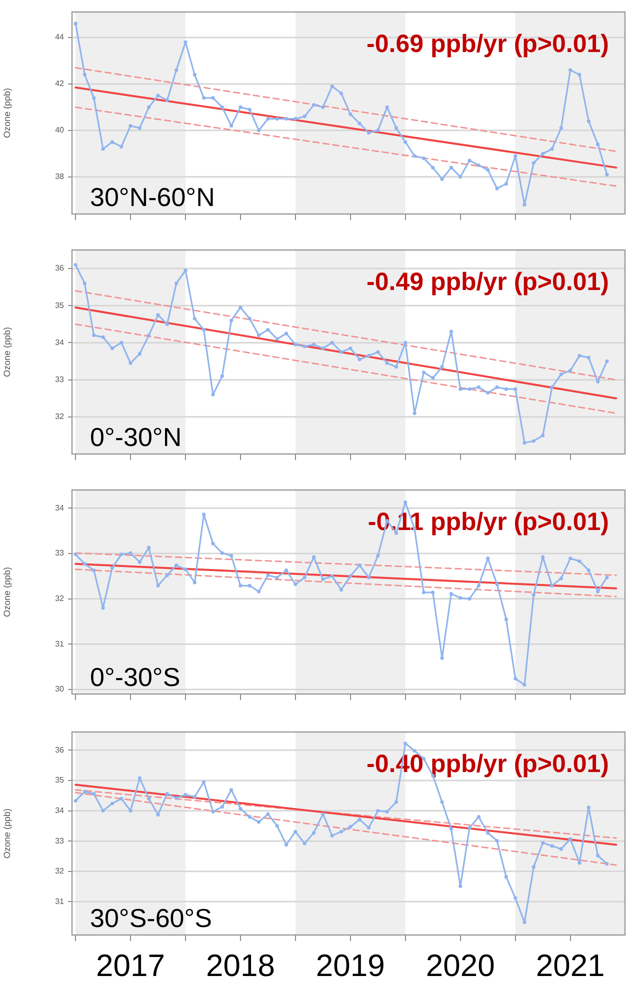 Image resolution: width=634 pixels, height=993 pixels. What do you see at coordinates (60, 689) in the screenshot?
I see `y-tick-label: 30` at bounding box center [60, 689].